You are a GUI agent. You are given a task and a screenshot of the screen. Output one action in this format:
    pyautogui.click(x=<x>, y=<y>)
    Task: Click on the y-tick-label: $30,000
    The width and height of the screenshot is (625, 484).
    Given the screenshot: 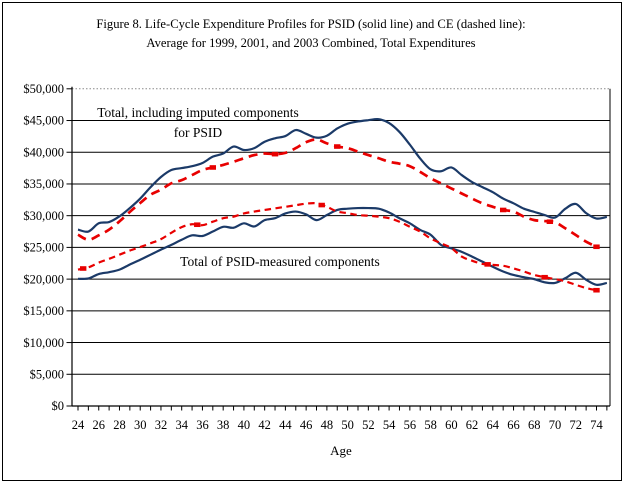 What is the action you would take?
    pyautogui.click(x=43, y=216)
    